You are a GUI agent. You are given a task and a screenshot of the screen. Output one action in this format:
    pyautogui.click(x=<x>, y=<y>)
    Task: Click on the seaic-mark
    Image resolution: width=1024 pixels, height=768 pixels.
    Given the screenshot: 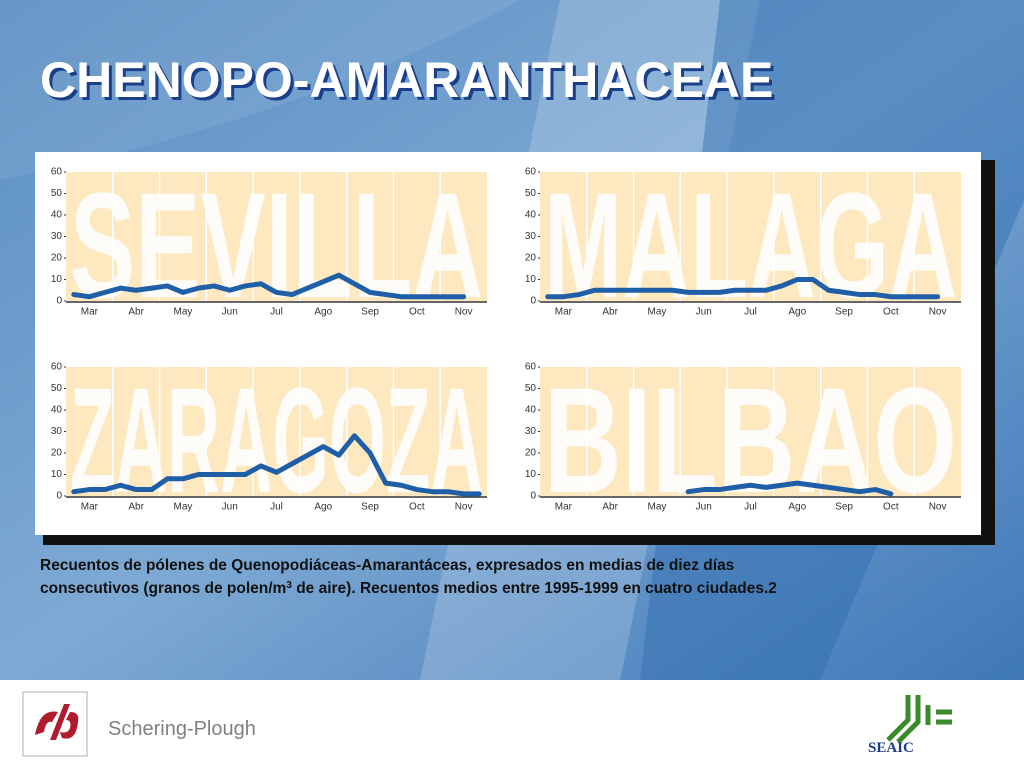 What is the action you would take?
    pyautogui.click(x=919, y=719)
    